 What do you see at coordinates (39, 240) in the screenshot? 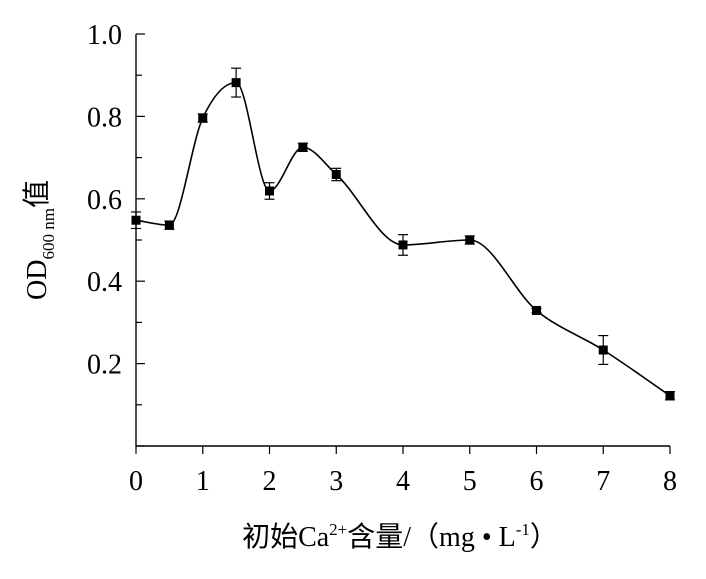
I see `y-axis-title: OD600 nm值` at bounding box center [39, 240].